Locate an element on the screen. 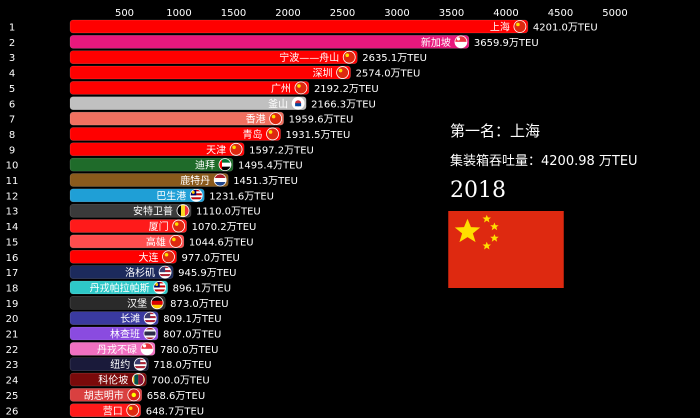 The height and width of the screenshot is (418, 700). bar-label: 釜山 is located at coordinates (278, 103).